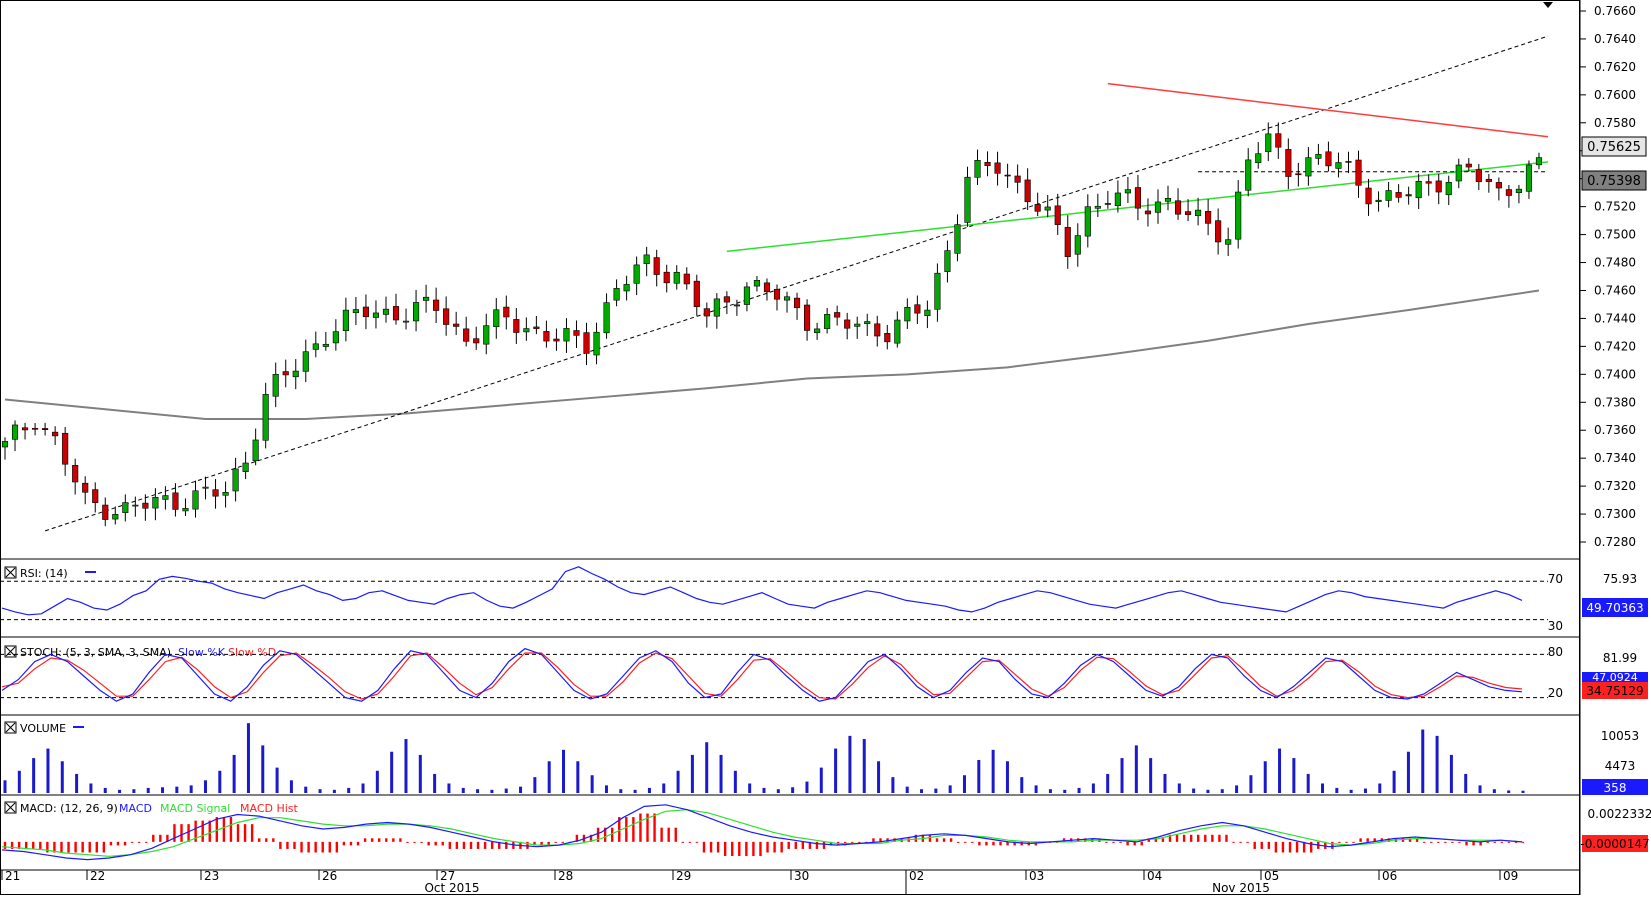 This screenshot has width=1651, height=899. I want to click on scroll-marker-icon, so click(1548, 5).